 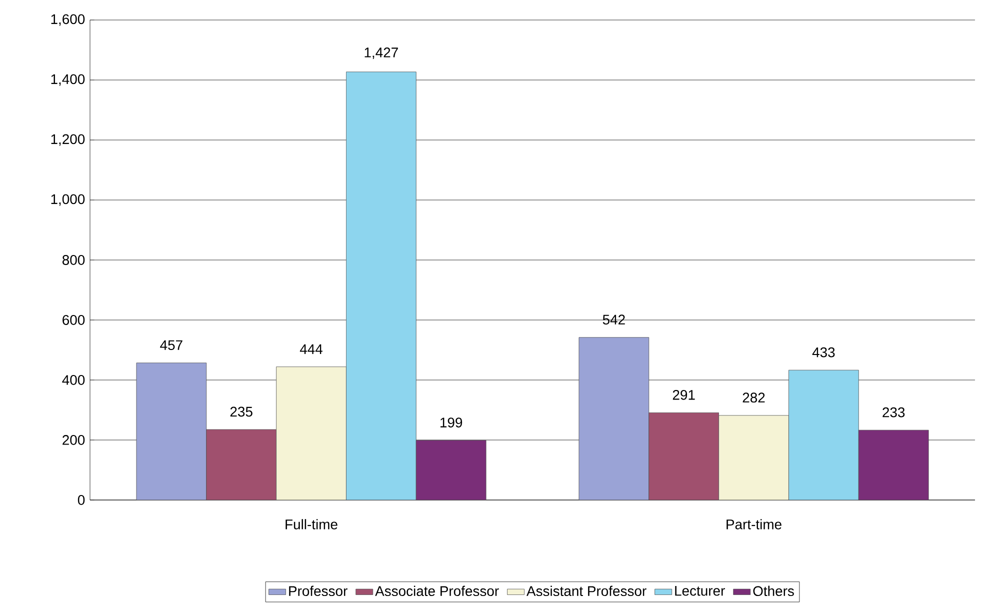 What do you see at coordinates (381, 54) in the screenshot?
I see `data-label: 1,427` at bounding box center [381, 54].